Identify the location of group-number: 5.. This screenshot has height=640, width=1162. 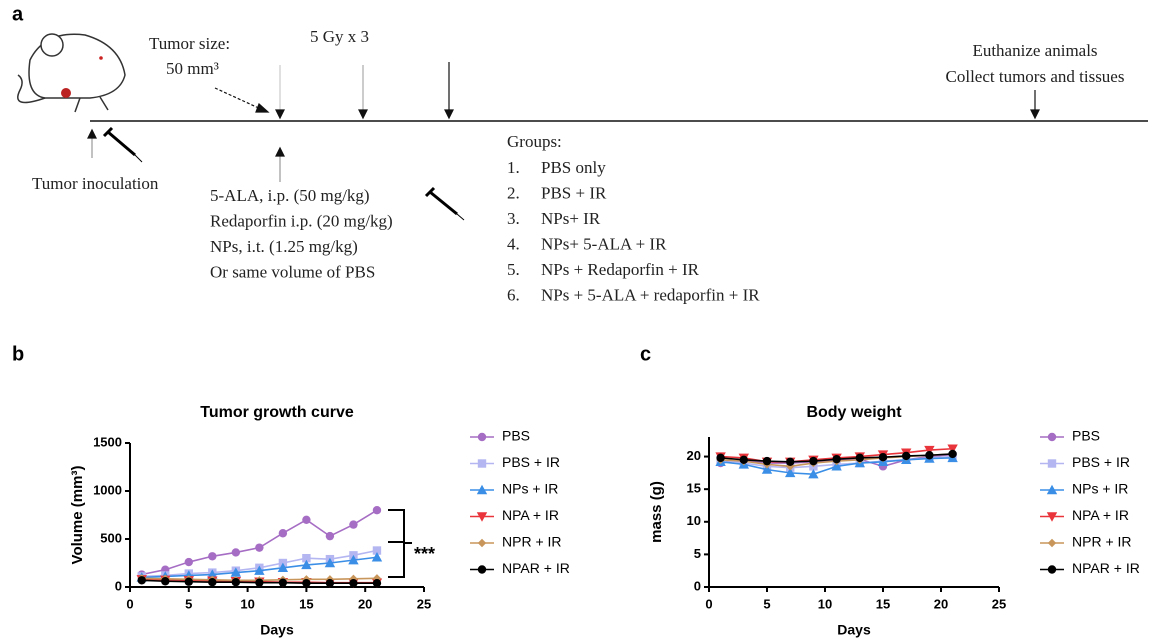
(513, 269).